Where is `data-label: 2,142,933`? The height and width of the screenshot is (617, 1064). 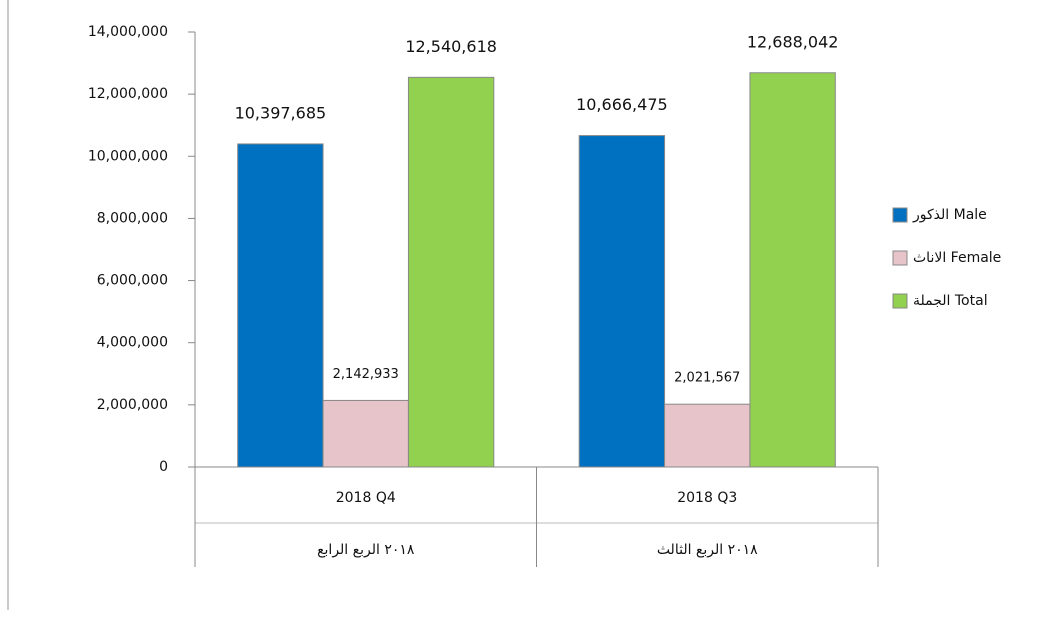
data-label: 2,142,933 is located at coordinates (366, 374).